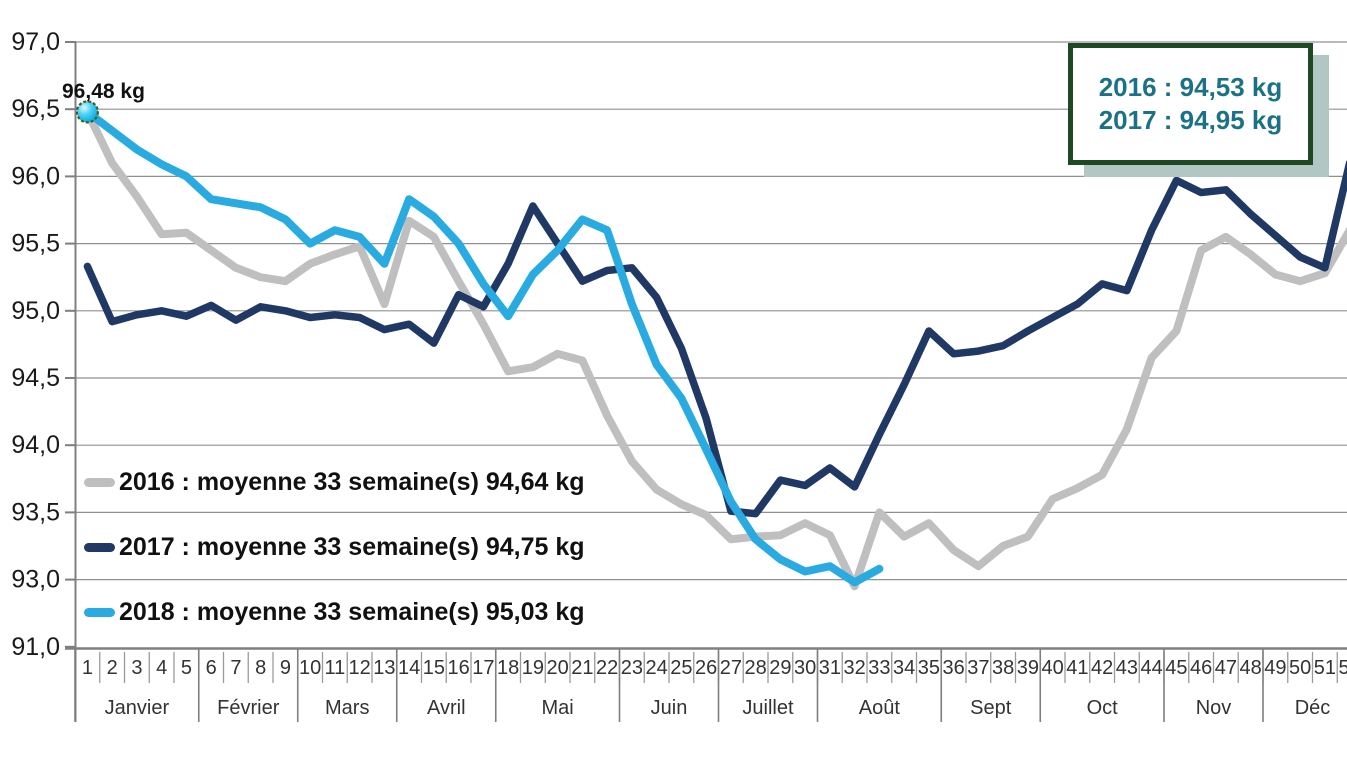 Image resolution: width=1347 pixels, height=758 pixels. I want to click on legend-label-2016: 2016 : moyenne 33 semaine(s) 94,64 kg, so click(352, 481).